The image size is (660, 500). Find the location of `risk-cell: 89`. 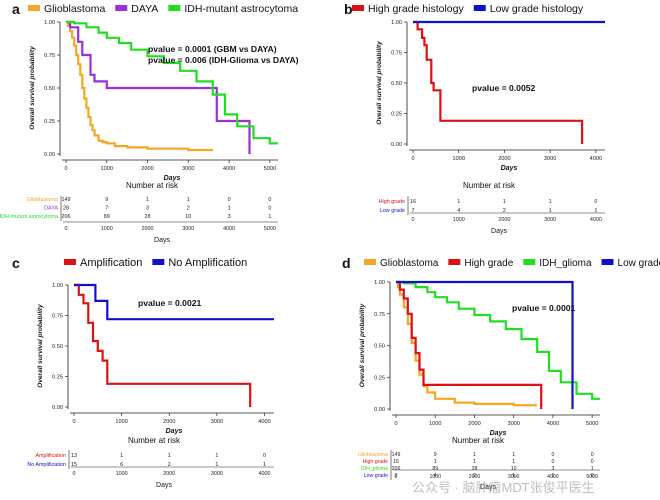

risk-cell: 89 is located at coordinates (435, 469).